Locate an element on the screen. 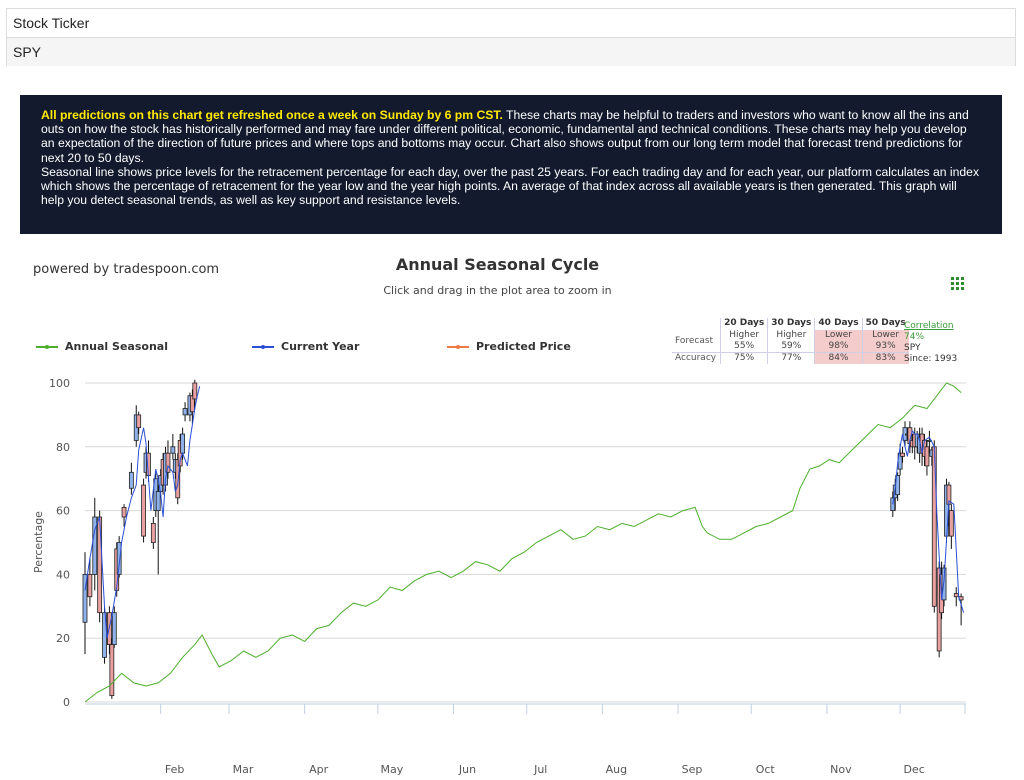  x-tick-label: Aug is located at coordinates (616, 769).